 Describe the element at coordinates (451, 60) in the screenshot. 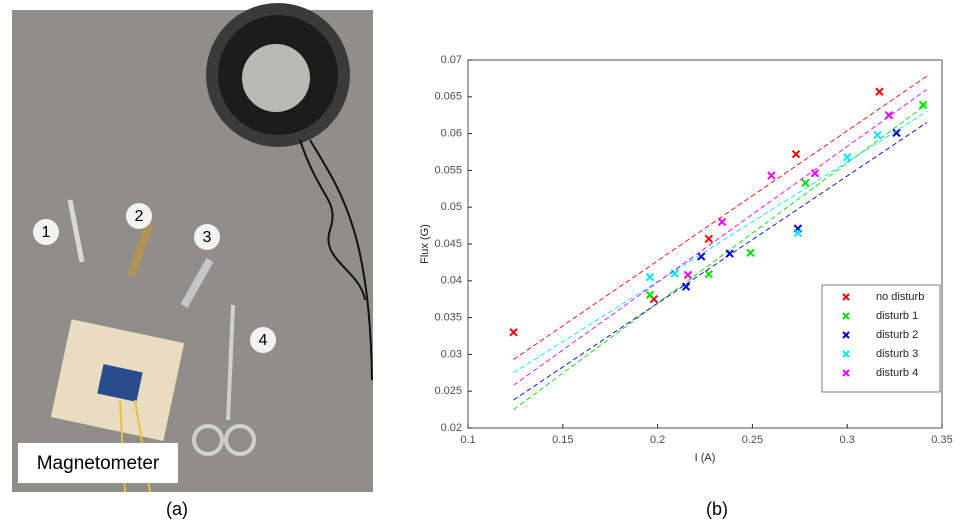

I see `y-tick-label: 0.07` at that location.